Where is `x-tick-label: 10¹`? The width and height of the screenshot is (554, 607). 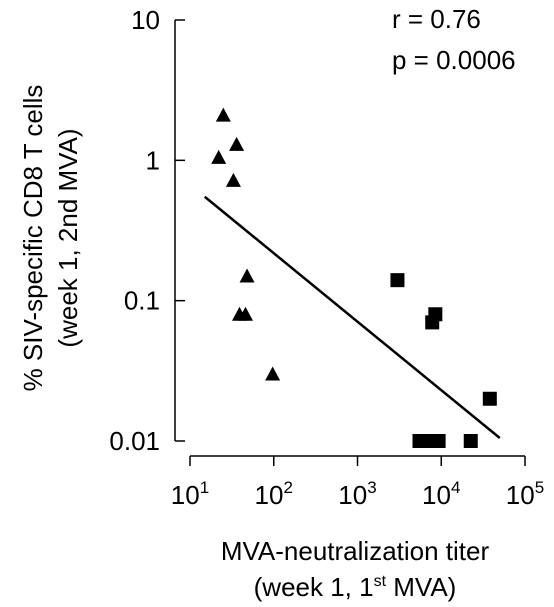 x-tick-label: 10¹ is located at coordinates (190, 494).